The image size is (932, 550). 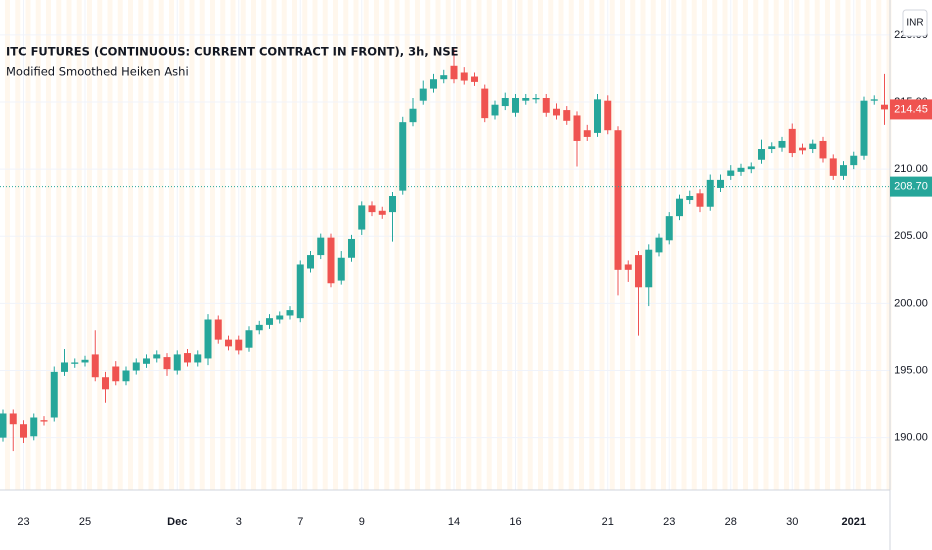 I want to click on y-tick-label: 200.00, so click(x=911, y=303).